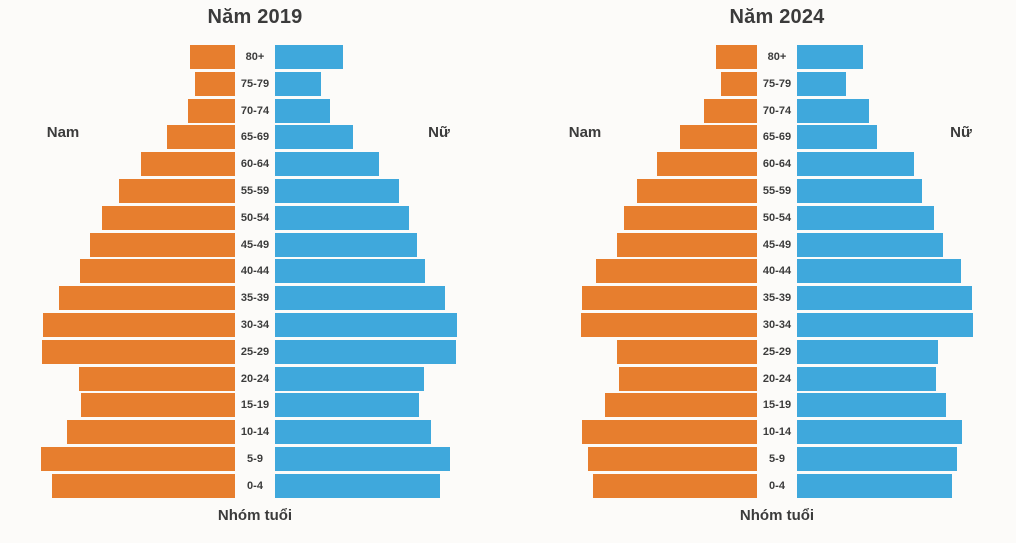 This screenshot has width=1016, height=543. What do you see at coordinates (255, 110) in the screenshot?
I see `age-group-label: 70-74` at bounding box center [255, 110].